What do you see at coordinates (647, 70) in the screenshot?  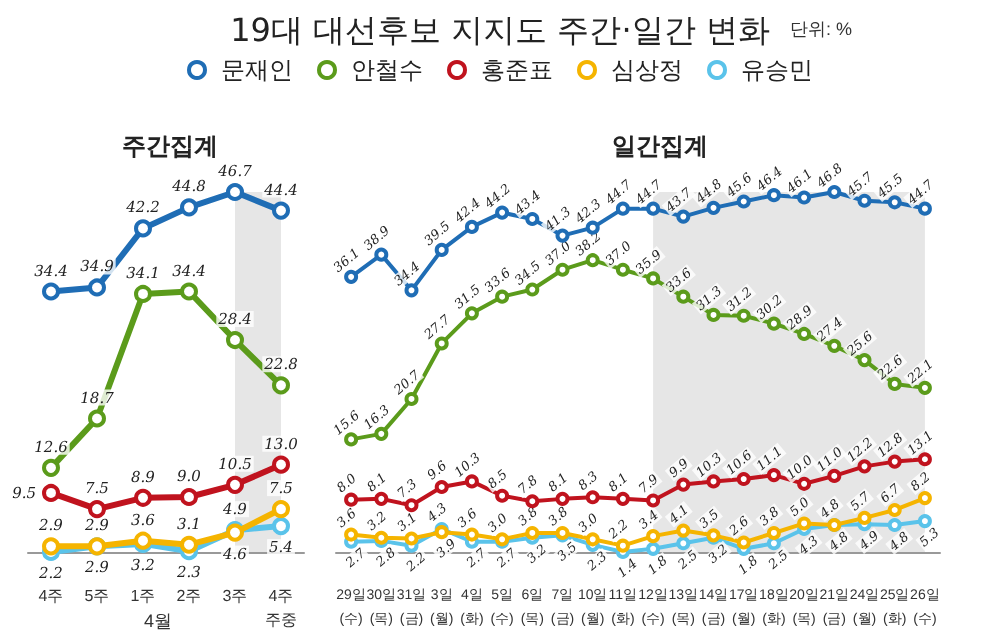 I see `legend-label: 심상정` at bounding box center [647, 70].